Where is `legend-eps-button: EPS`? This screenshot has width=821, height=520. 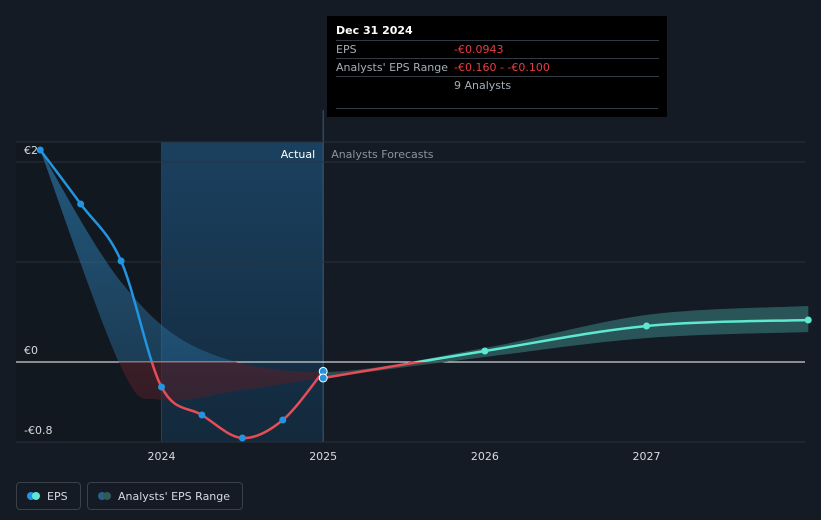
legend-eps-button: EPS is located at coordinates (48, 496).